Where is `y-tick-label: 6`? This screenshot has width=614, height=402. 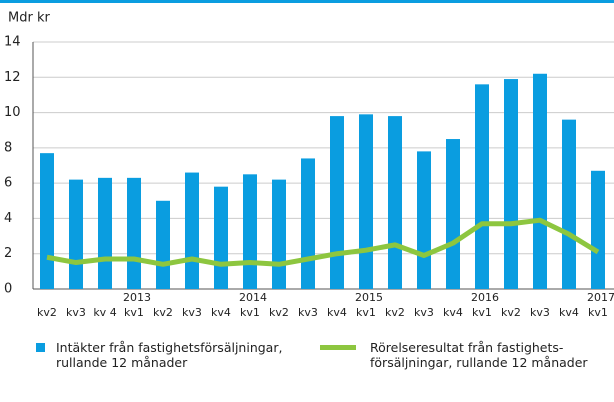 y-tick-label: 6 is located at coordinates (8, 183).